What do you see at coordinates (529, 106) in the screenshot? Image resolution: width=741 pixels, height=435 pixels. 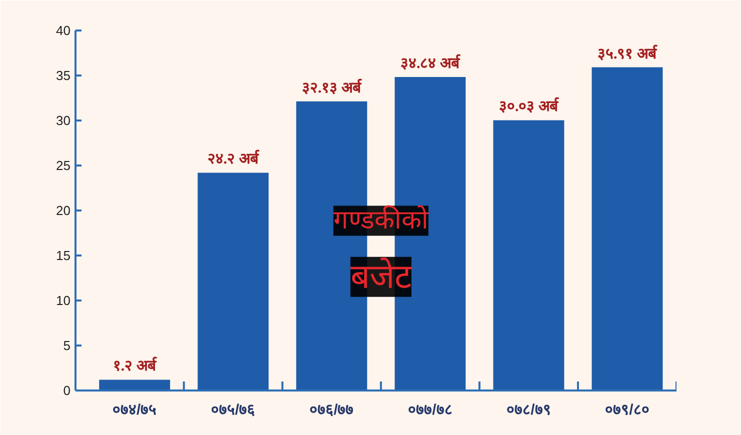 I see `data-label: ३०.०३ अर्ब` at bounding box center [529, 106].